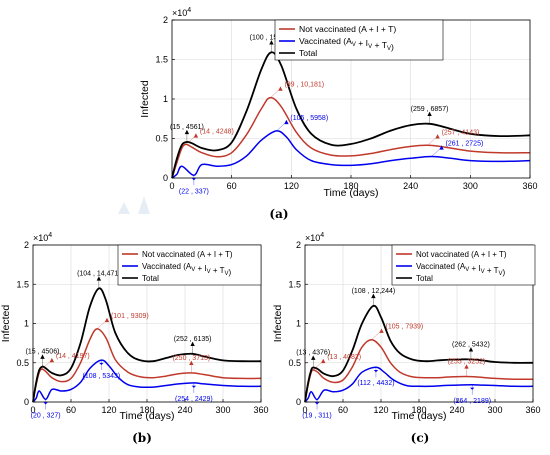 The height and width of the screenshot is (455, 550). Describe the element at coordinates (46, 415) in the screenshot. I see `annotation-label: (20 , 327)` at that location.